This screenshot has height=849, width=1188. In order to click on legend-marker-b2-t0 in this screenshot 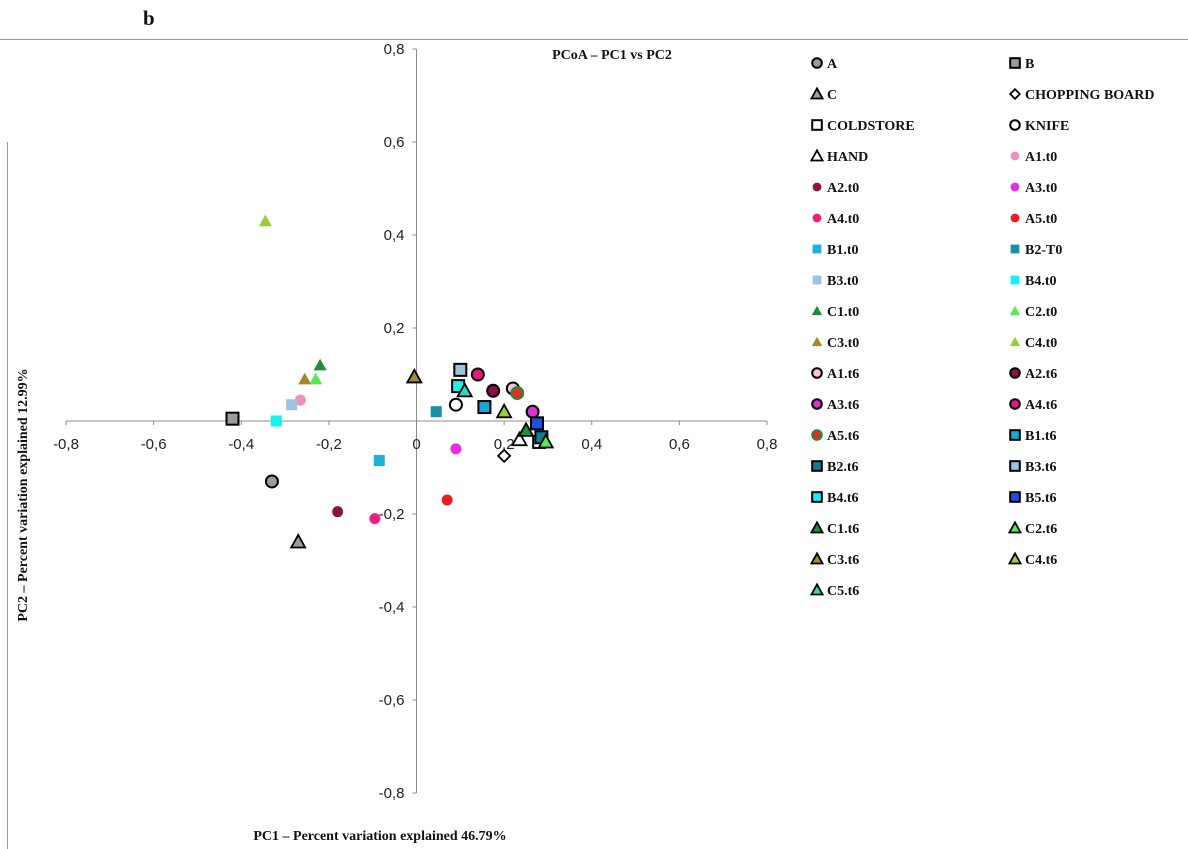, I will do `click(1015, 249)`.